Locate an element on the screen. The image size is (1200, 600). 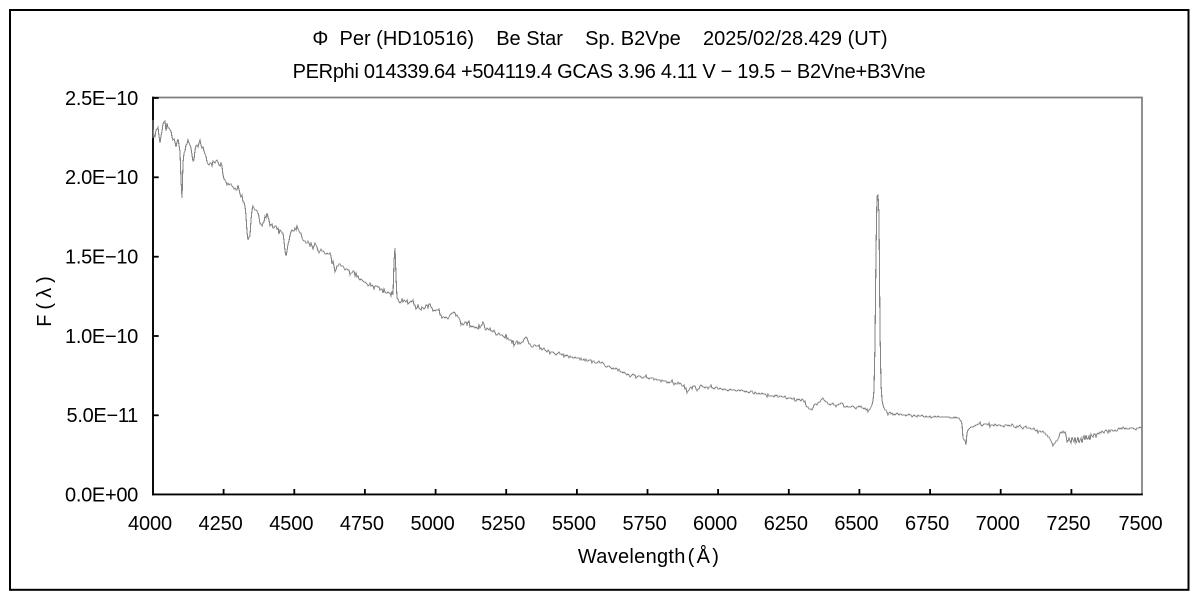
svg-text: 7000 is located at coordinates (998, 524).